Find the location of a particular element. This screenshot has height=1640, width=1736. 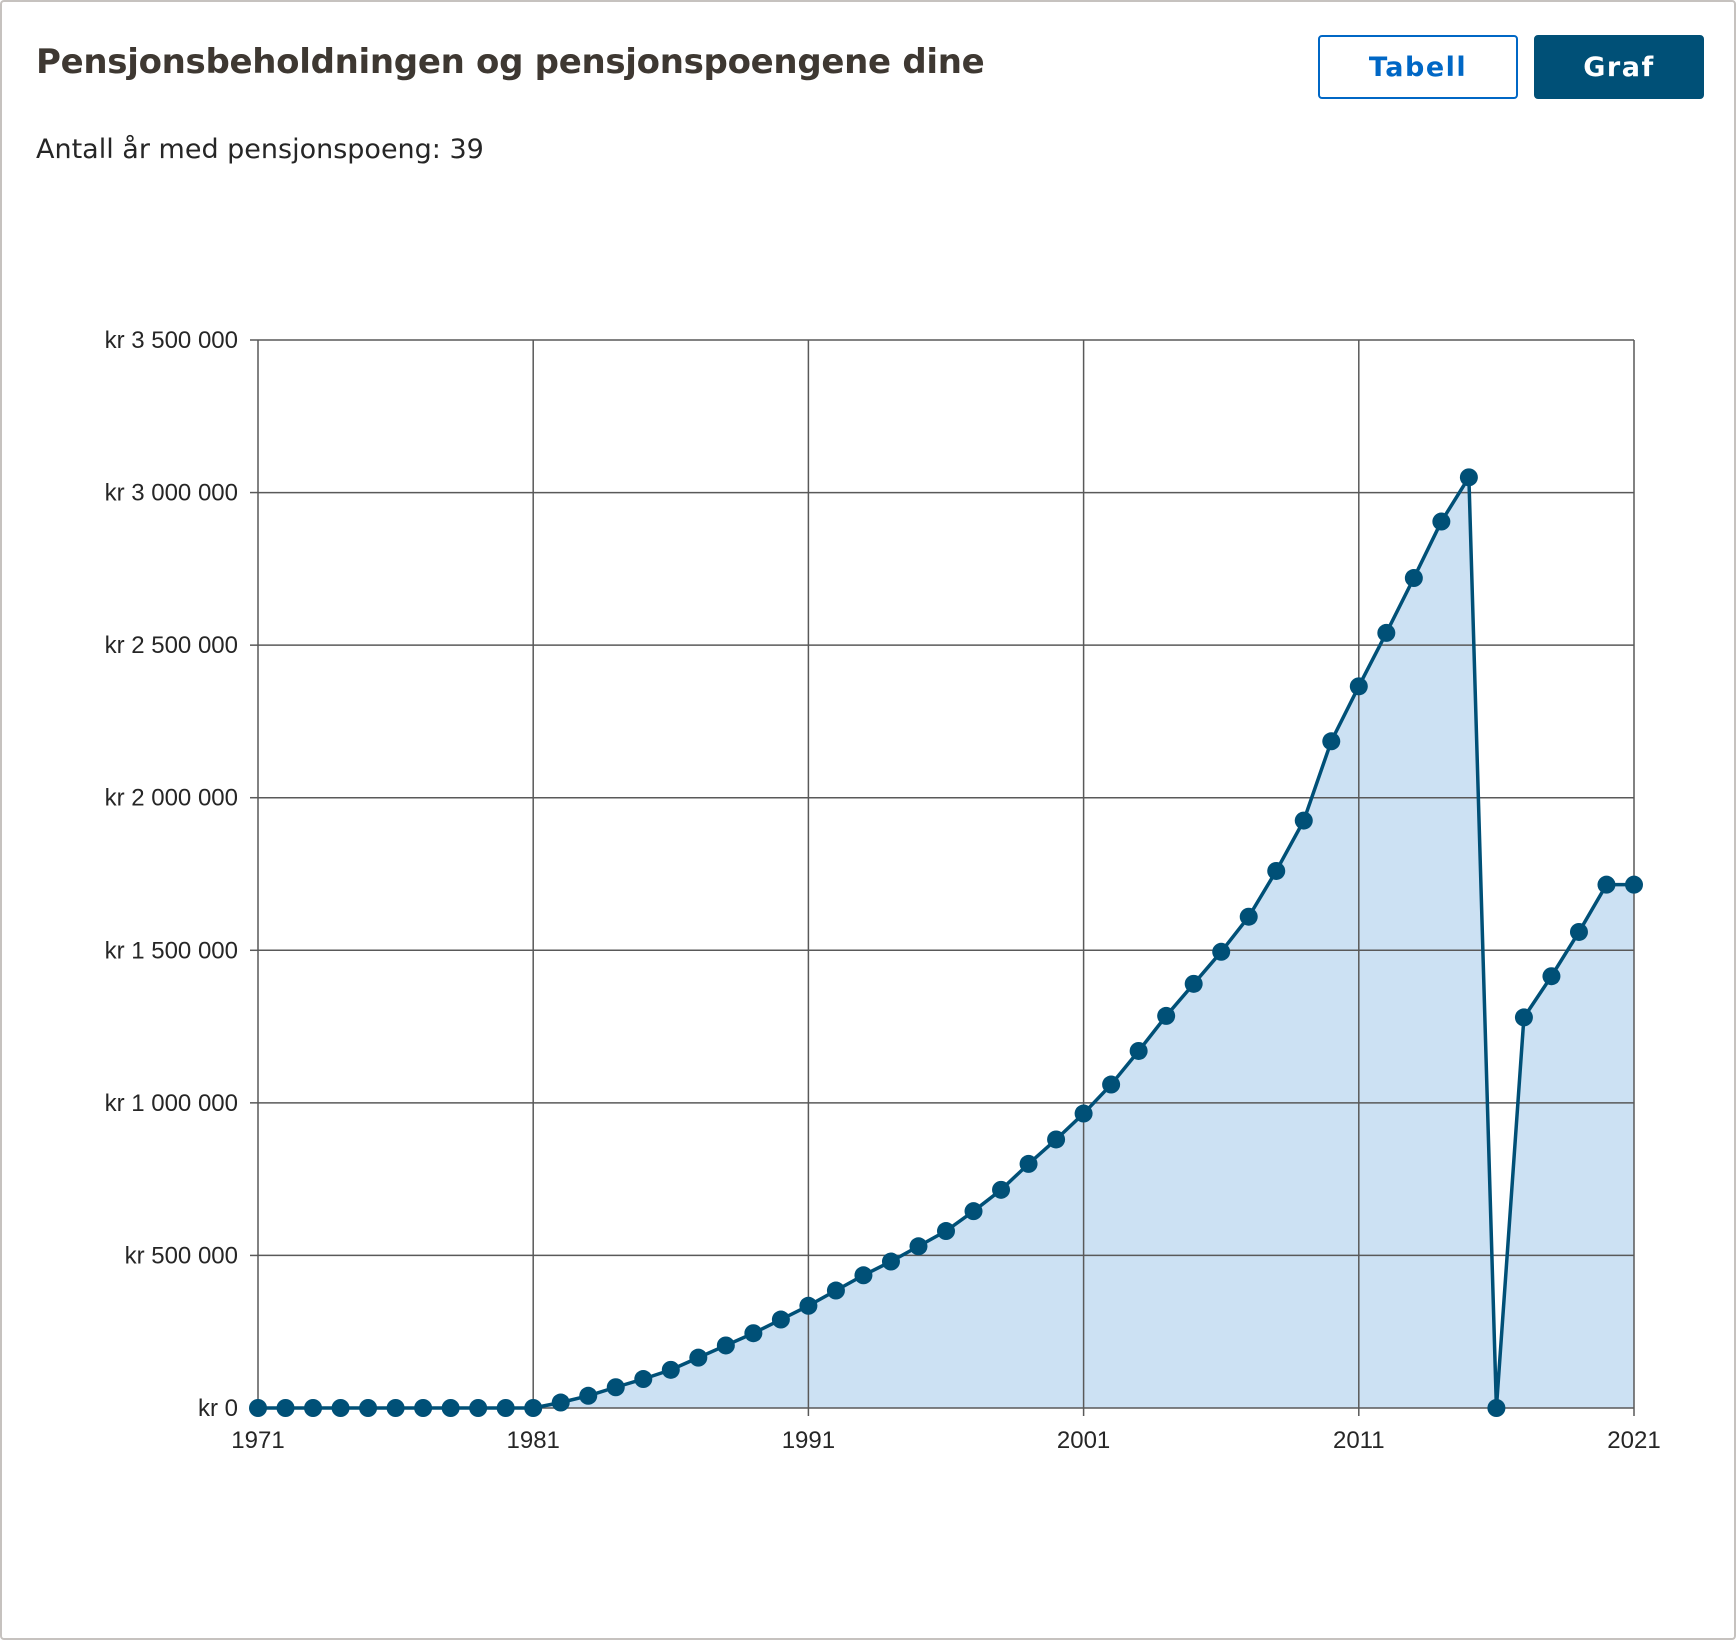

x-tick-label: 1971 is located at coordinates (257, 1440).